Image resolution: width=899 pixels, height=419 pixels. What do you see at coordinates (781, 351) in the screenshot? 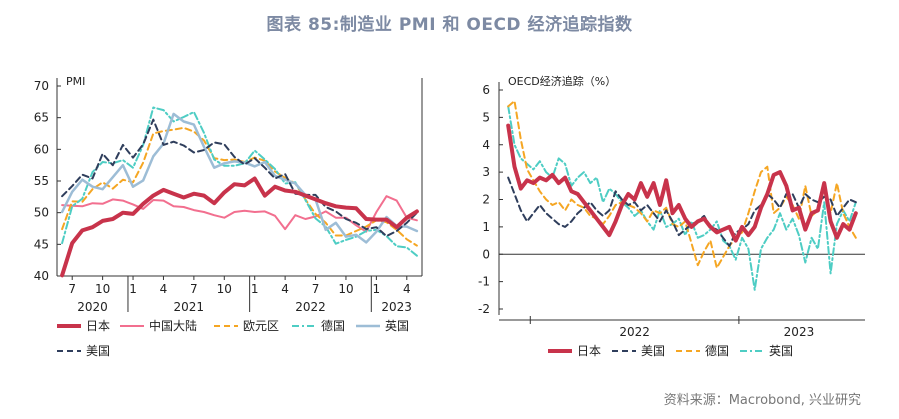
I see `oecd-legend-label: 英国` at bounding box center [781, 351].